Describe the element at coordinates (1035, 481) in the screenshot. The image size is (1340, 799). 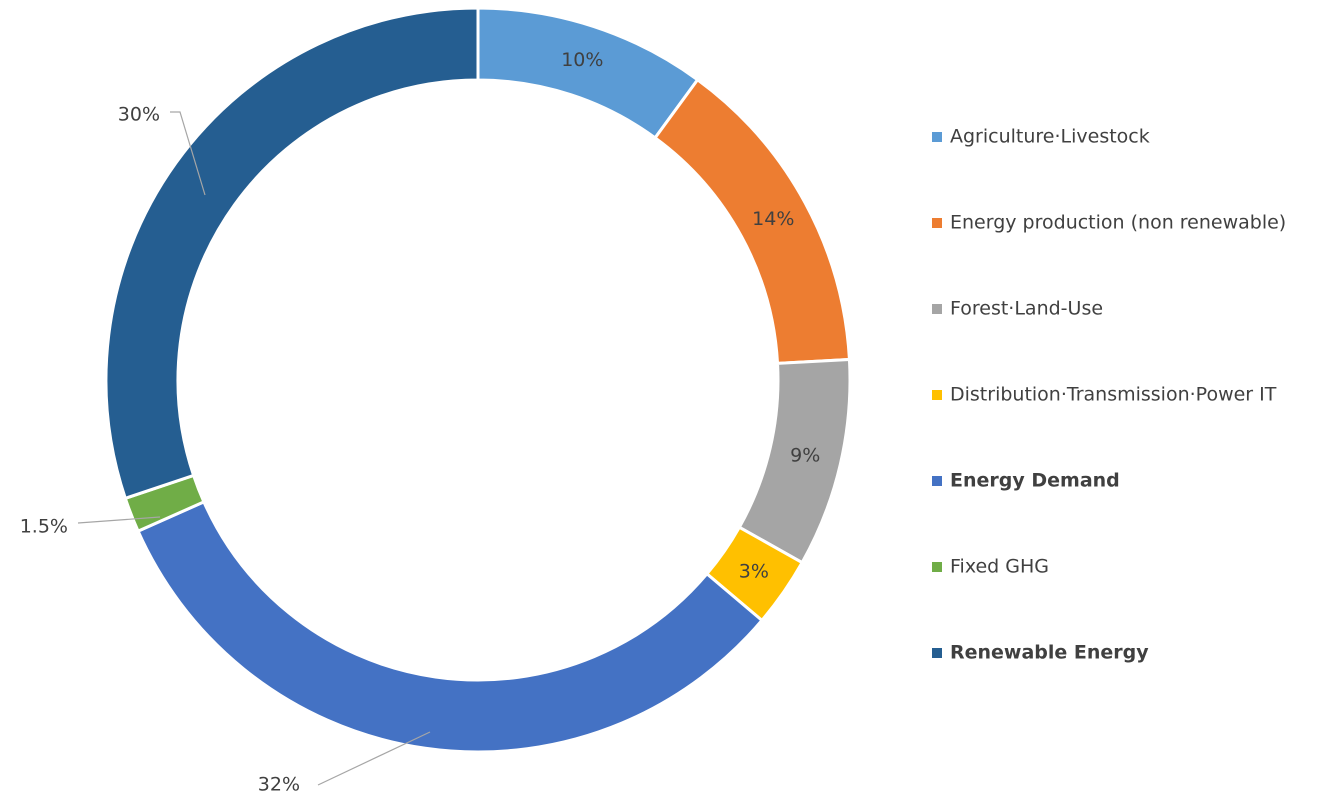
I see `legend-label: Energy Demand` at that location.